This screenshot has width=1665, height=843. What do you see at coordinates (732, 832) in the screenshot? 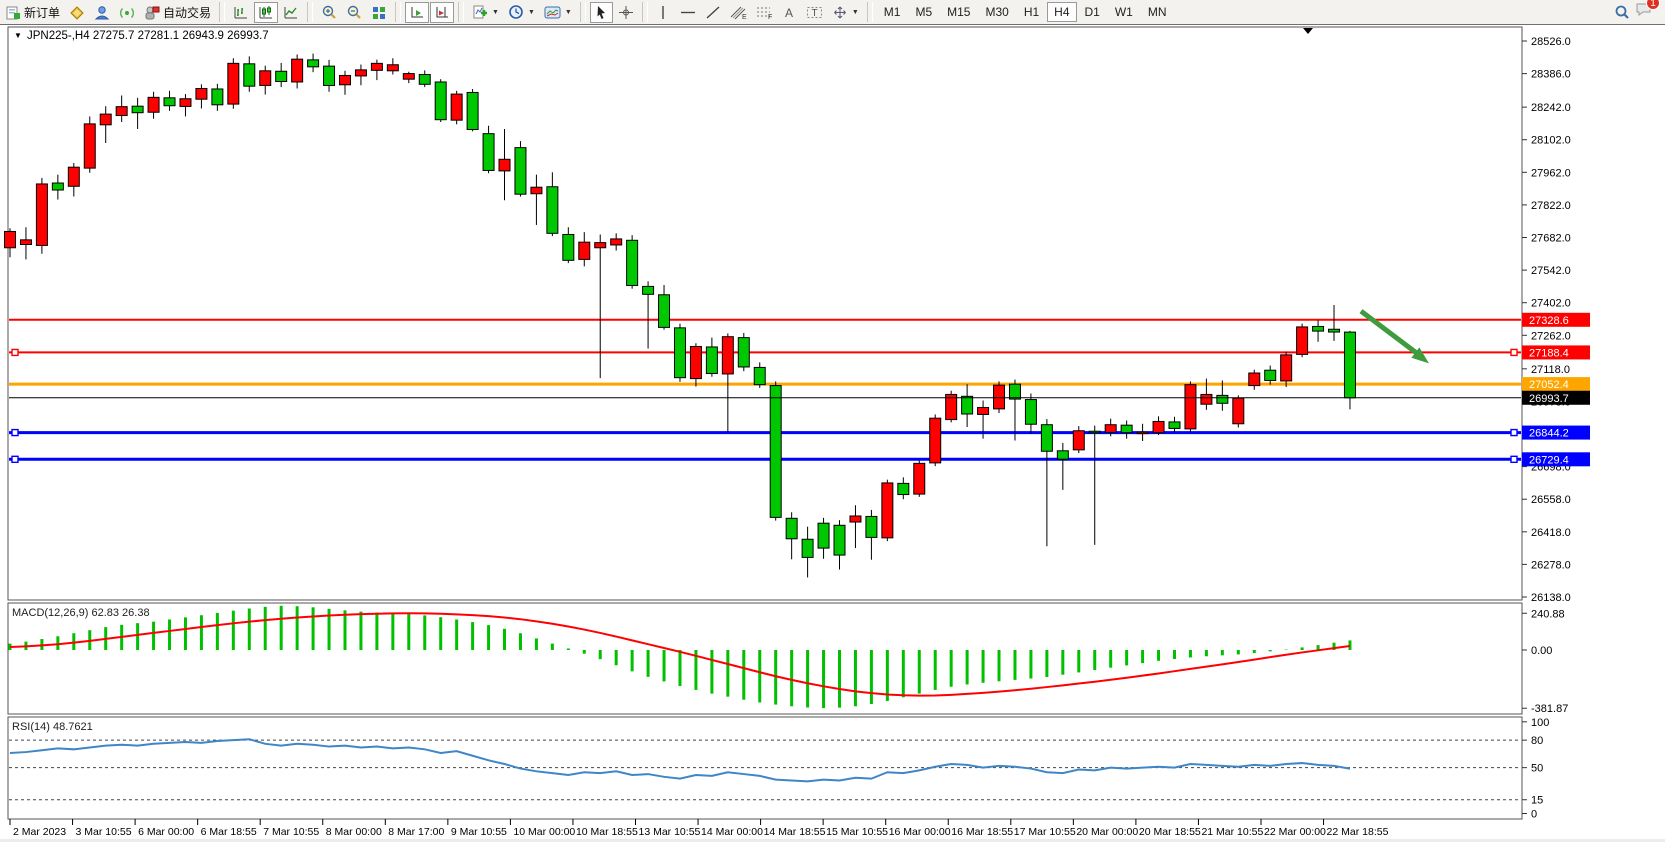
I see `date-tick-label: 14 Mar 00:00` at bounding box center [732, 832].